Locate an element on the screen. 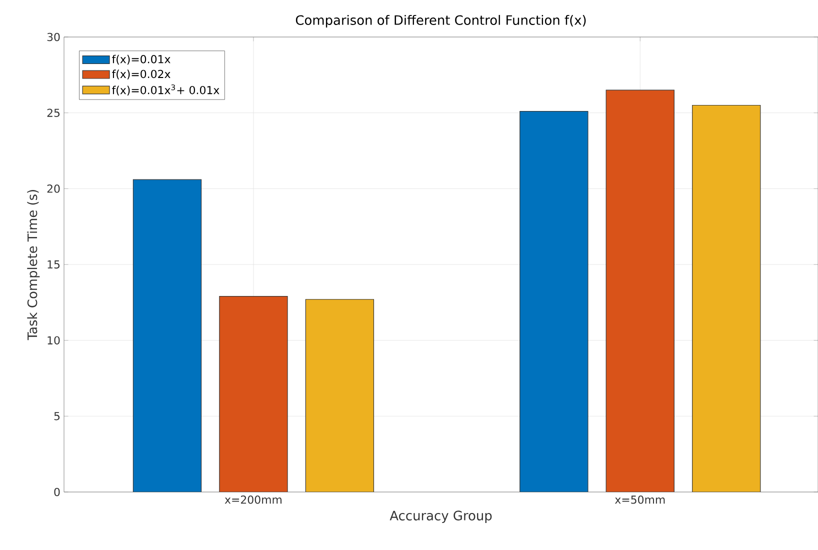 The image size is (818, 550). y-tick-label: 15 is located at coordinates (54, 264).